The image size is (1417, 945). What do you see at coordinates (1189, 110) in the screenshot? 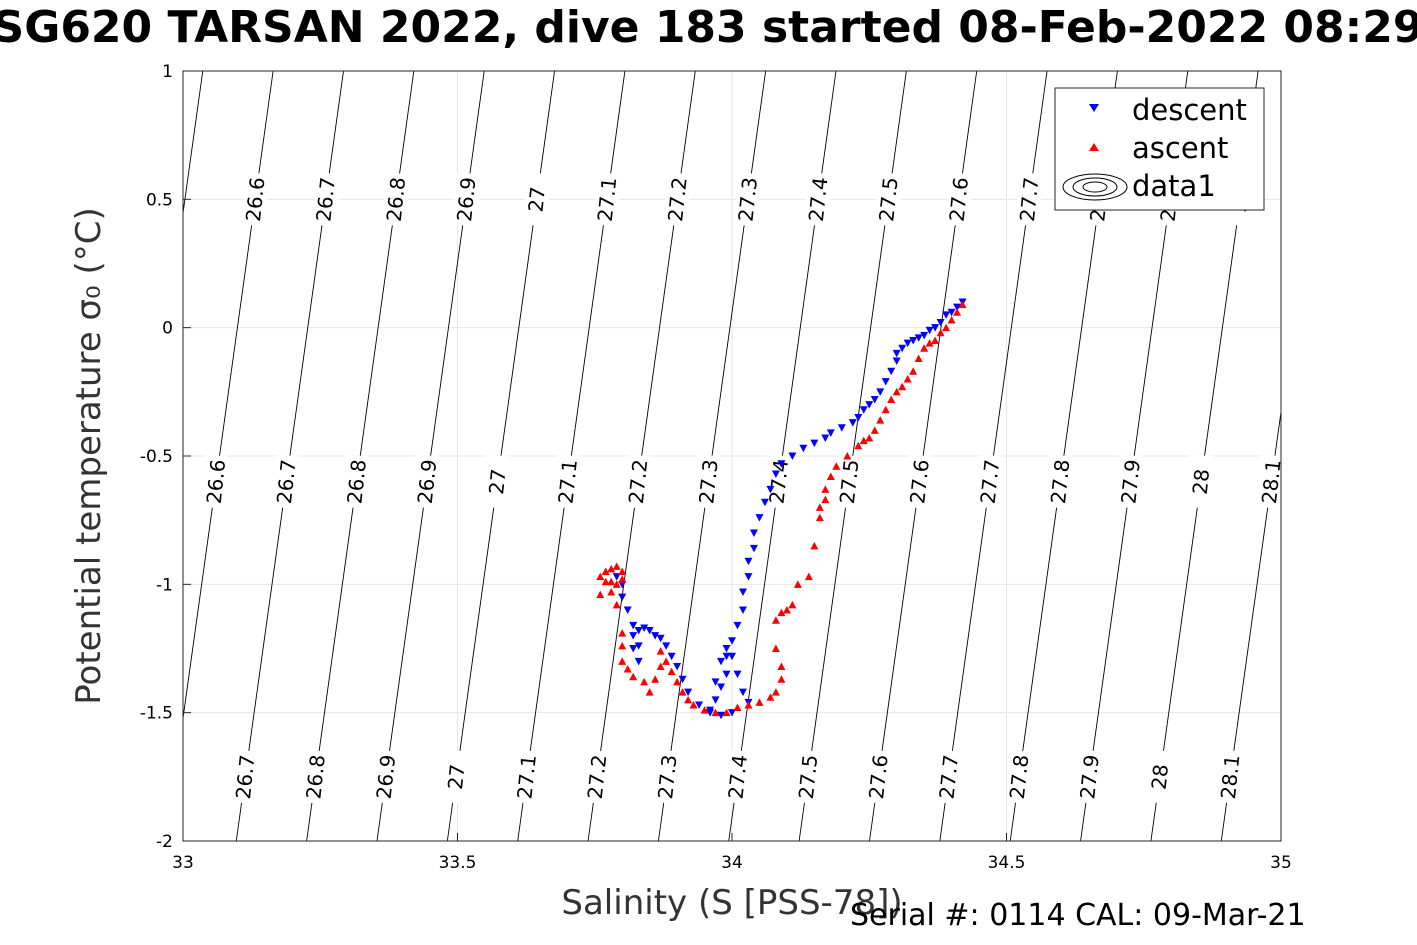
I see `legend-descent-label: descent` at bounding box center [1189, 110].